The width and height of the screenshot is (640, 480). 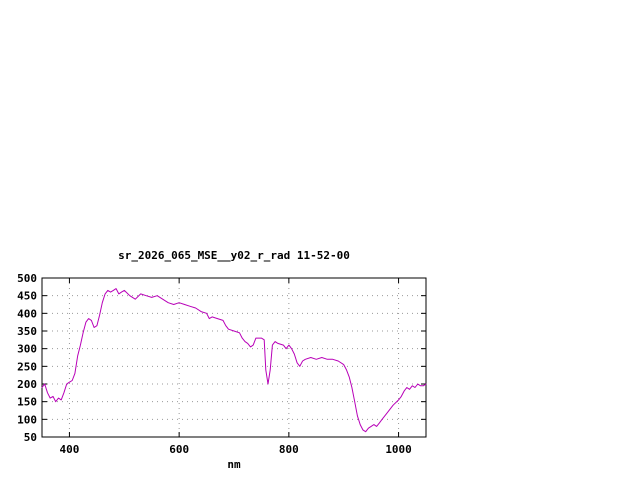 I want to click on x-axis-label: nm, so click(x=234, y=464).